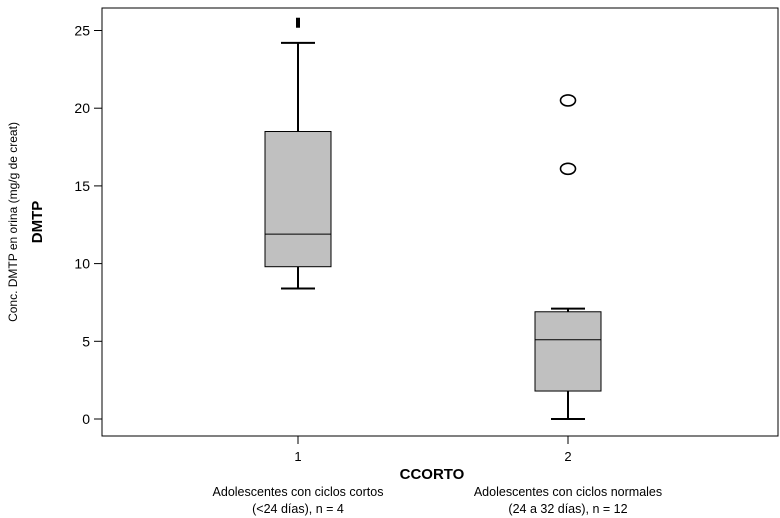  Describe the element at coordinates (298, 492) in the screenshot. I see `category-1-description-line1: Adolescentes con ciclos cortos` at that location.